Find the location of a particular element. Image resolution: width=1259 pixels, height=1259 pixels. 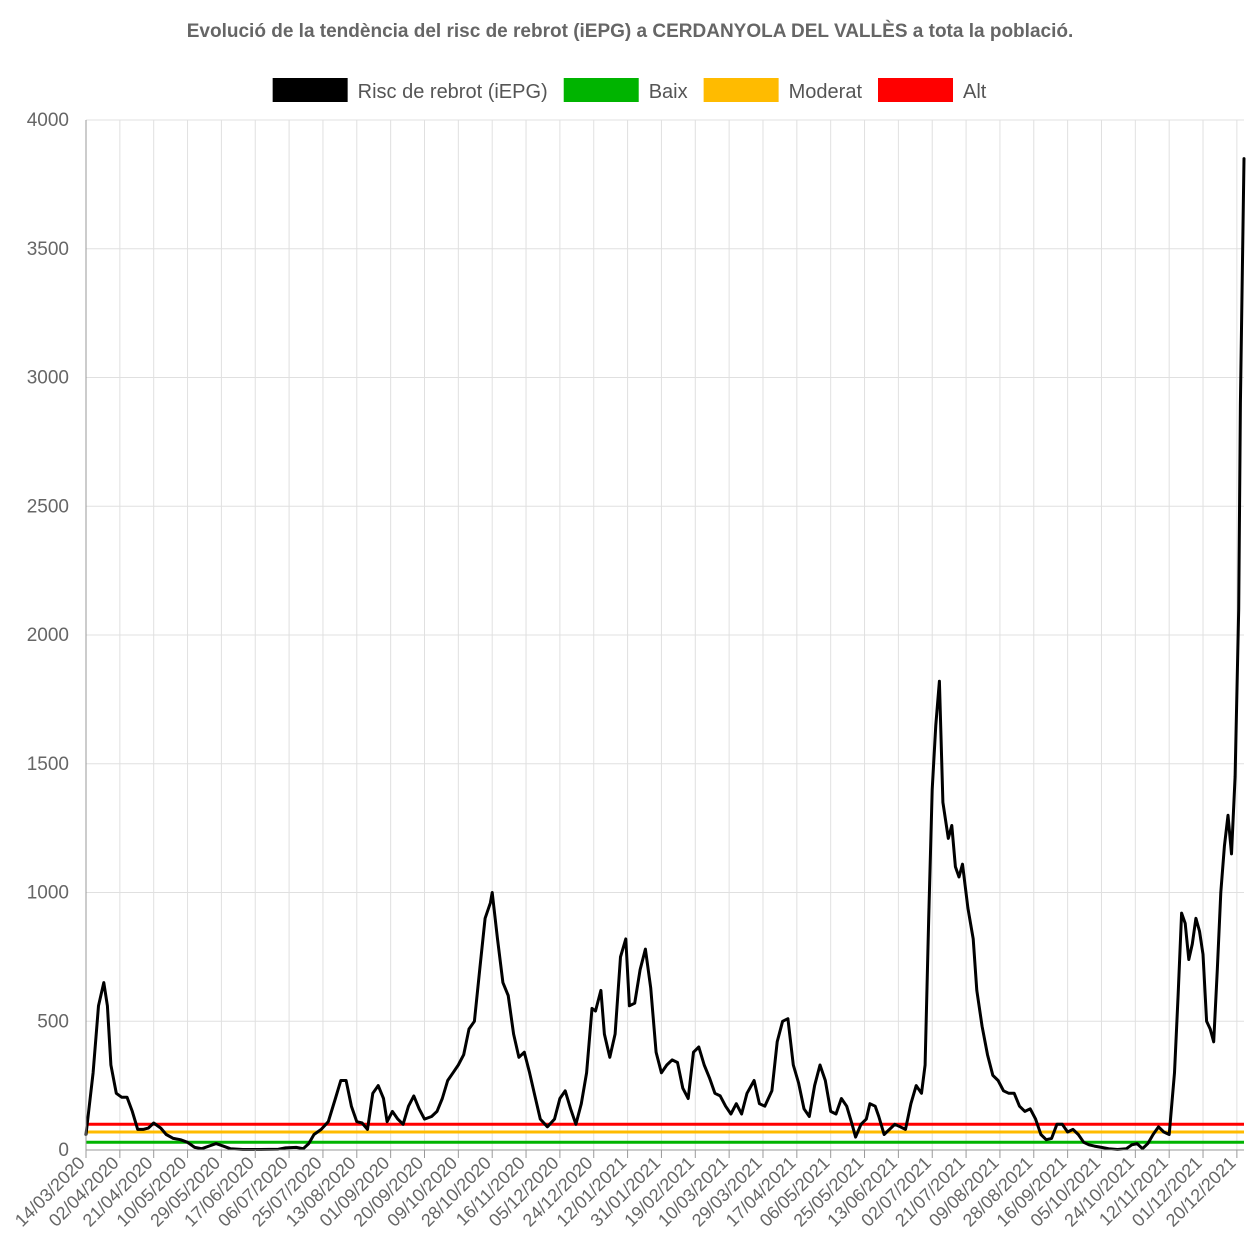

legend-label: Alt is located at coordinates (975, 92).